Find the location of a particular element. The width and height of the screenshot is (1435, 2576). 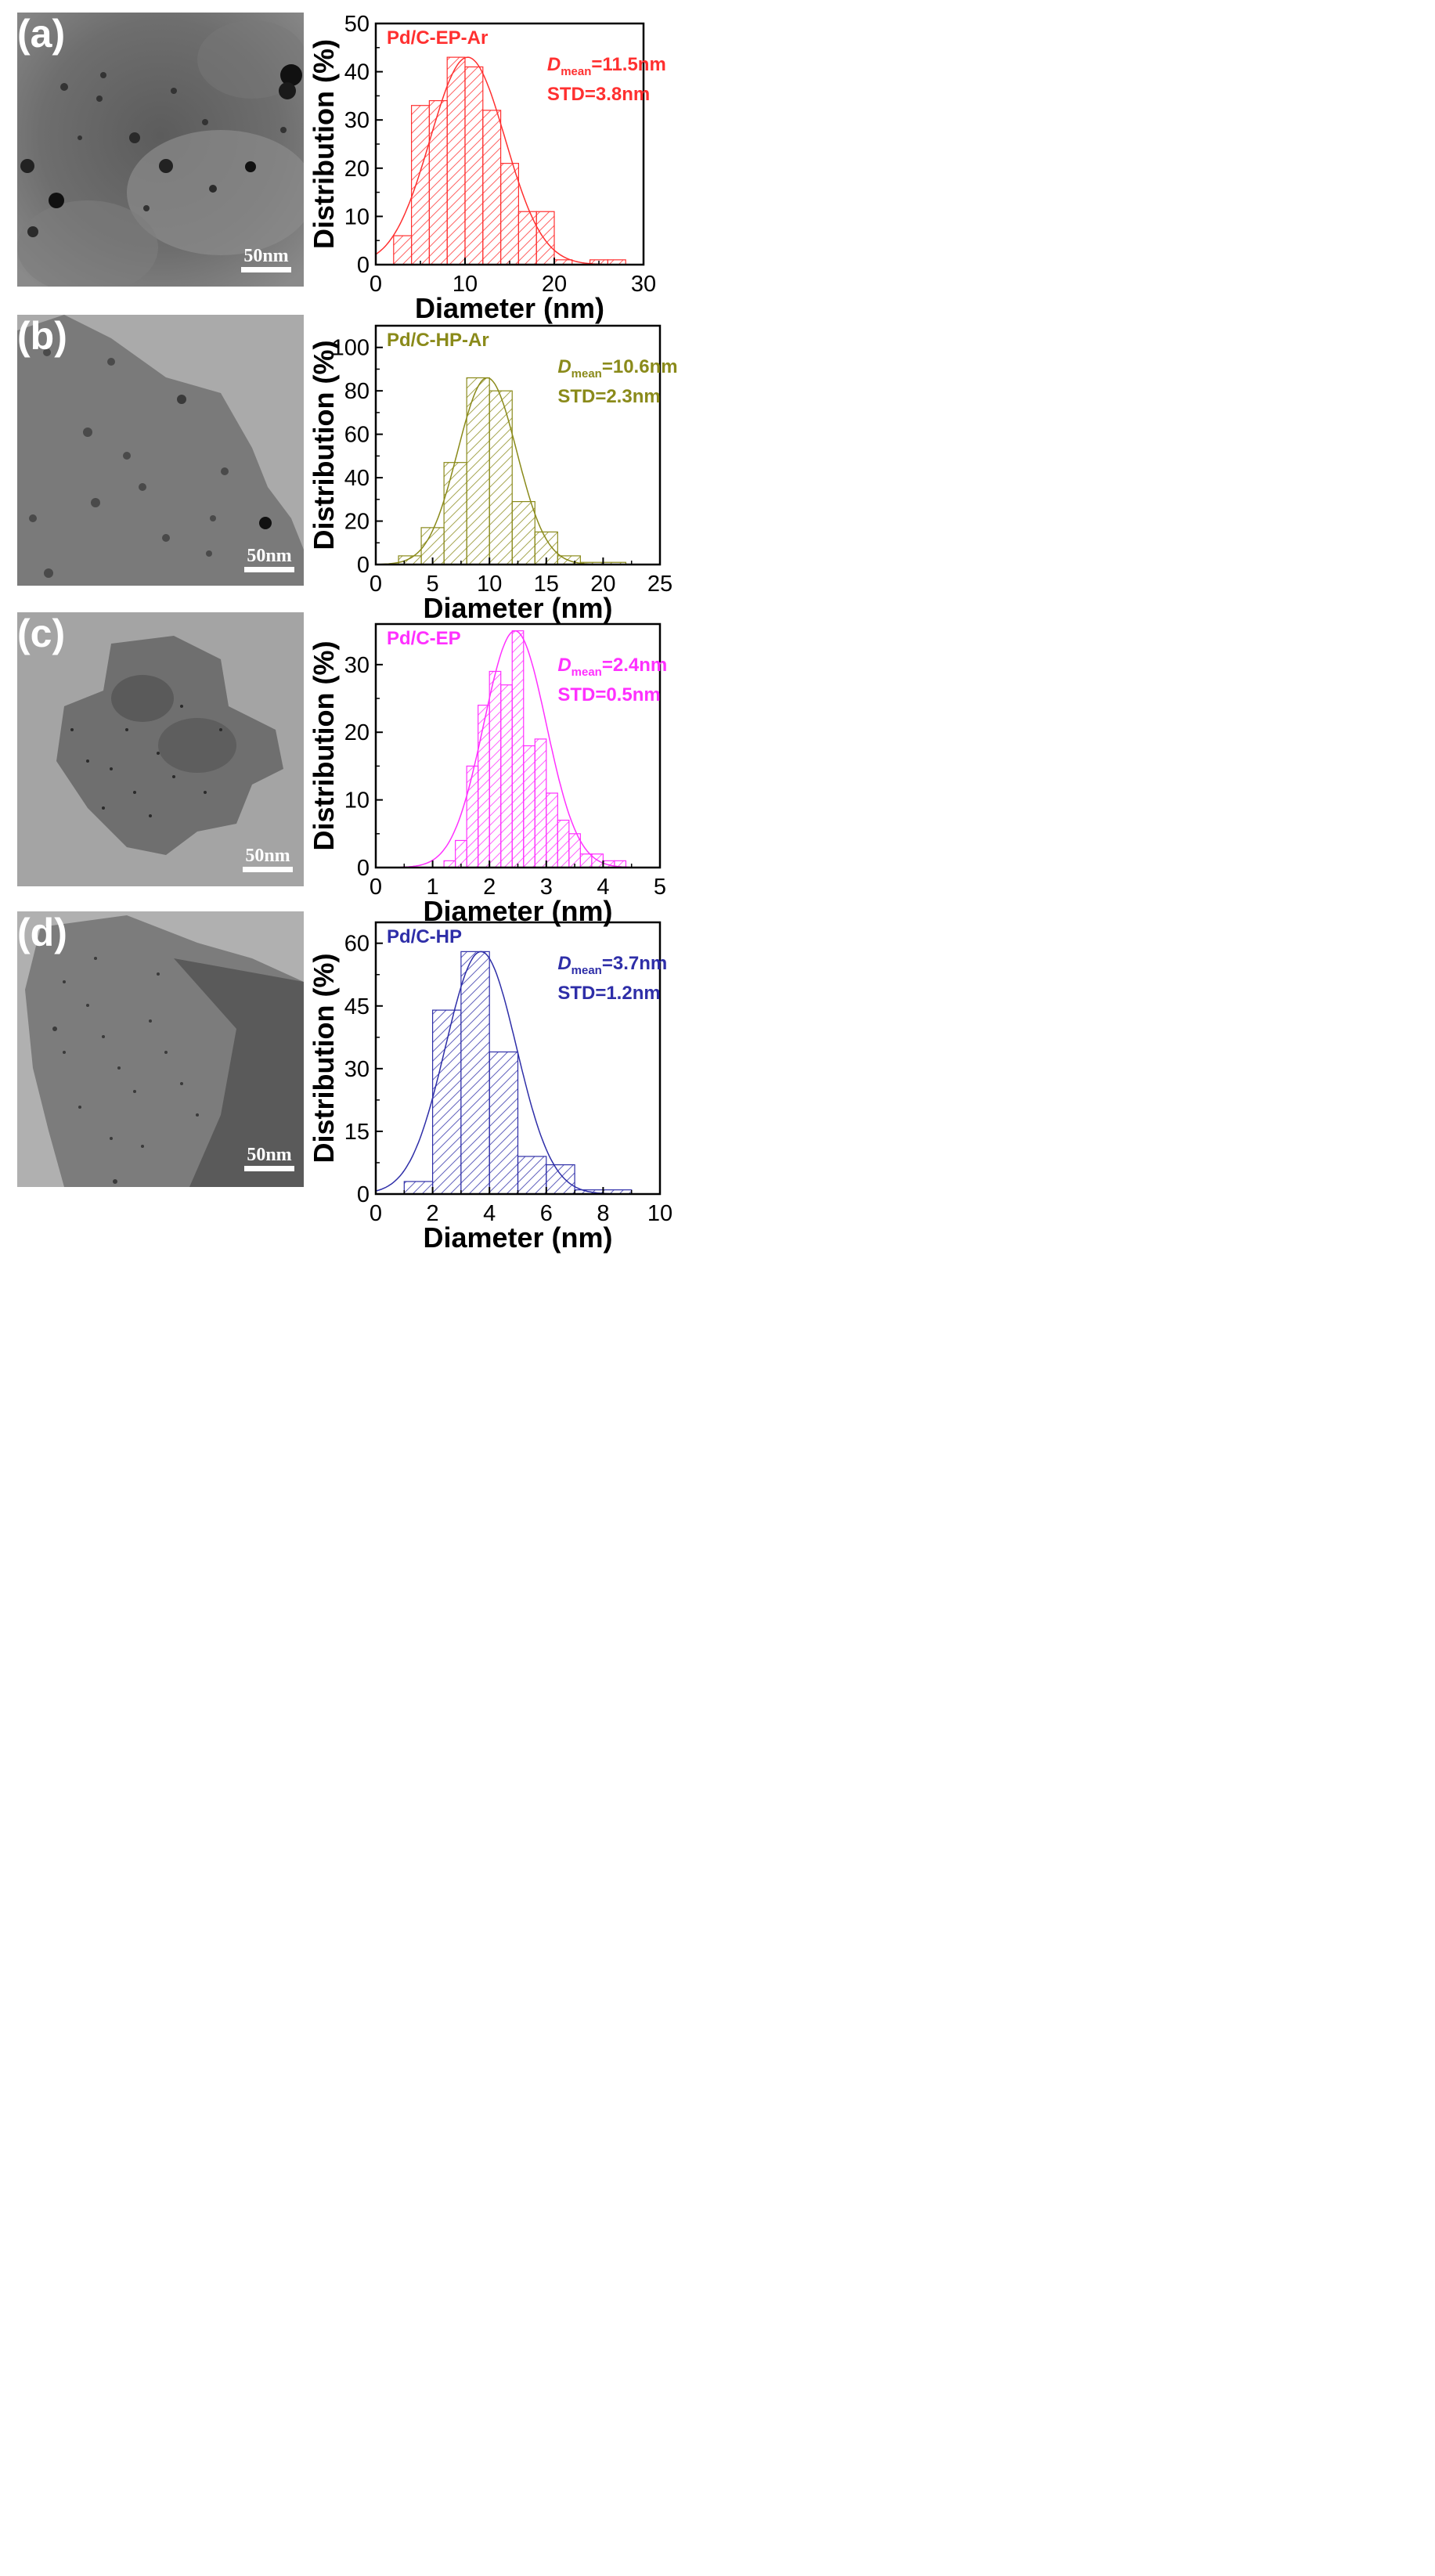

tem-image-c: 50nm is located at coordinates (160, 749).